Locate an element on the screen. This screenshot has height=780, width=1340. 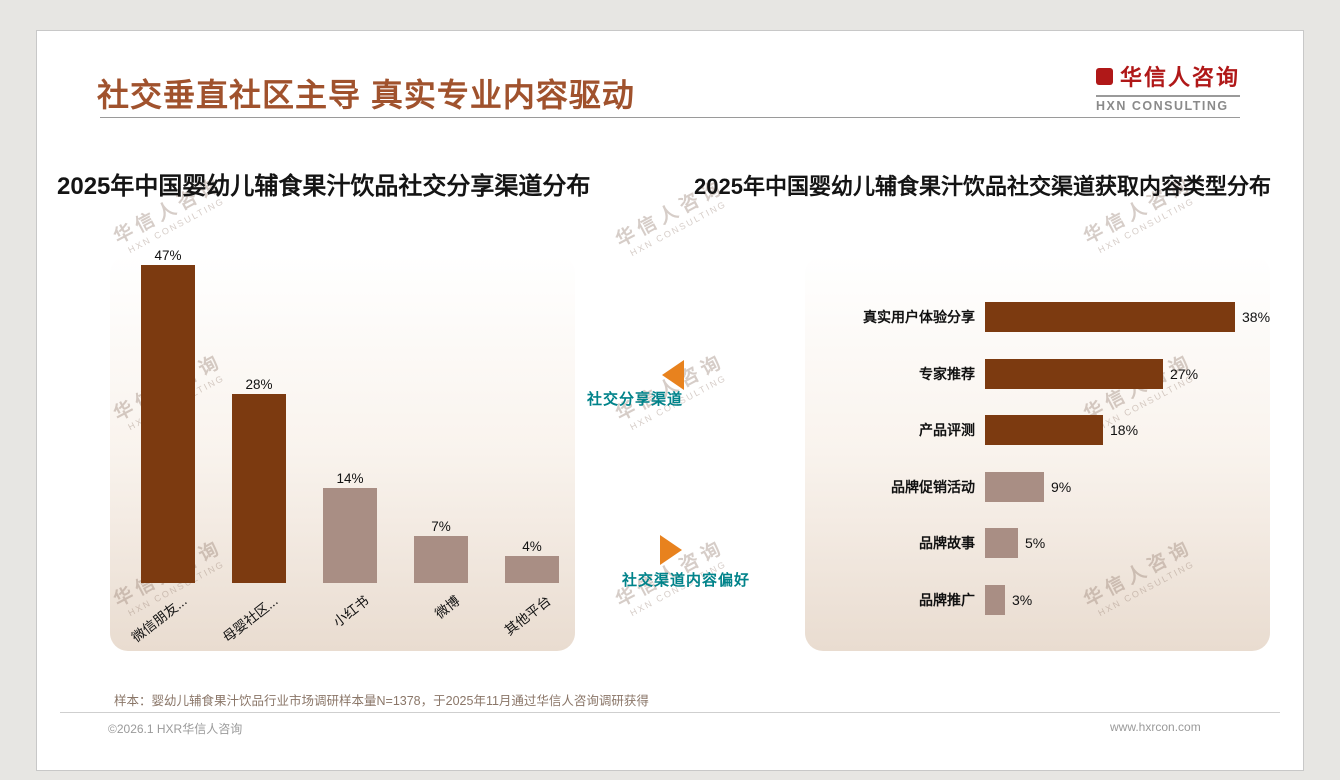
bar-value-label: 38% is located at coordinates (1256, 317).